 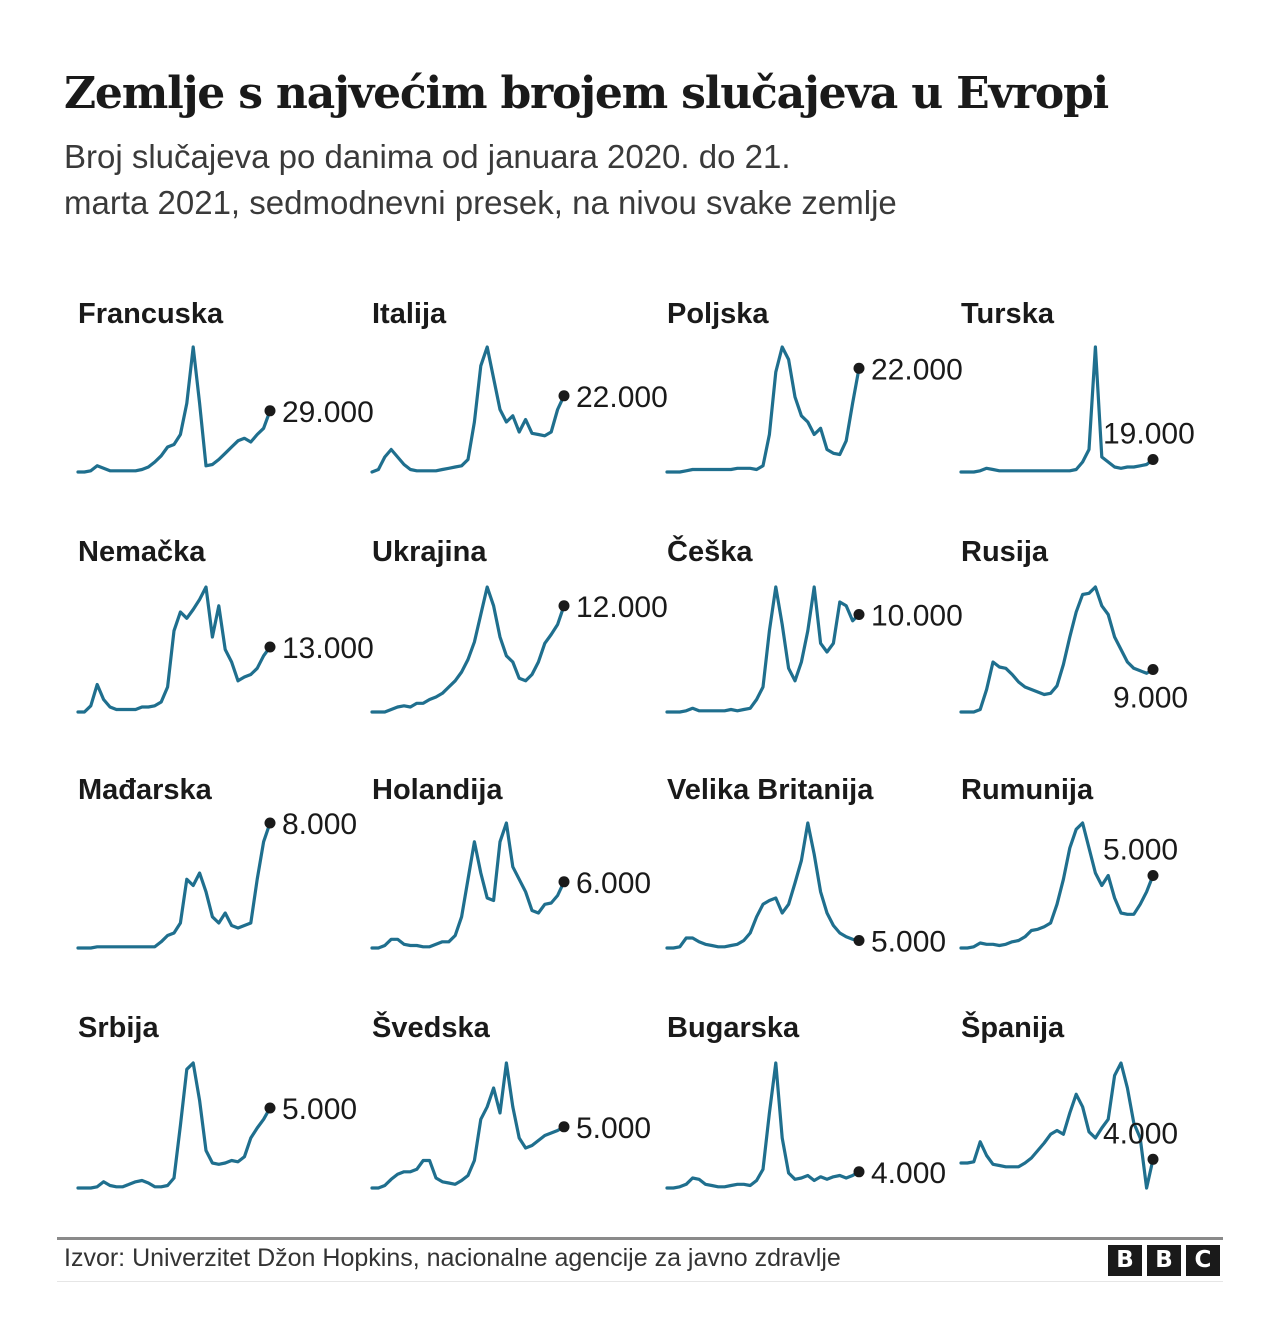 I want to click on end-value-label: 13.000, so click(x=328, y=648).